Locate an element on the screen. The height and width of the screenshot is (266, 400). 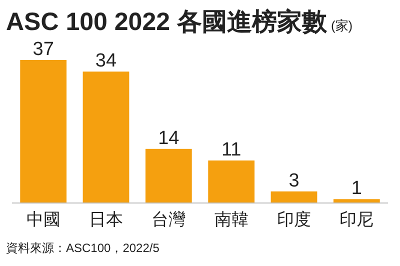
y-axis-title: (家) is located at coordinates (341, 25).